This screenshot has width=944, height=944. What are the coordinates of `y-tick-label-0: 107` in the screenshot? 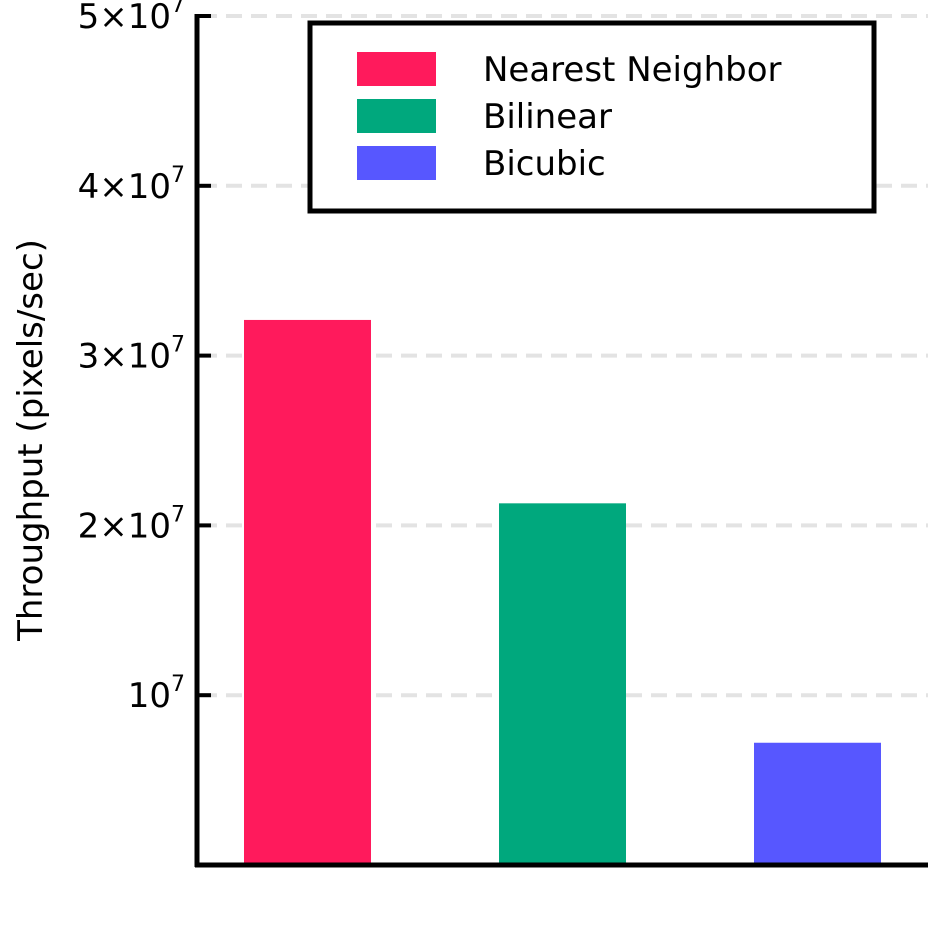 It's located at (156, 694).